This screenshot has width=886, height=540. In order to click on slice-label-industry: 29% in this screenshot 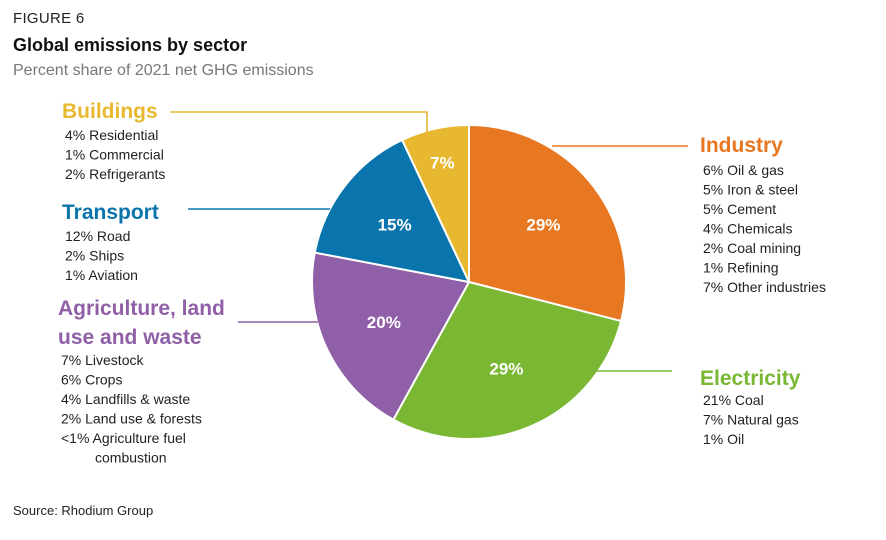, I will do `click(543, 224)`.